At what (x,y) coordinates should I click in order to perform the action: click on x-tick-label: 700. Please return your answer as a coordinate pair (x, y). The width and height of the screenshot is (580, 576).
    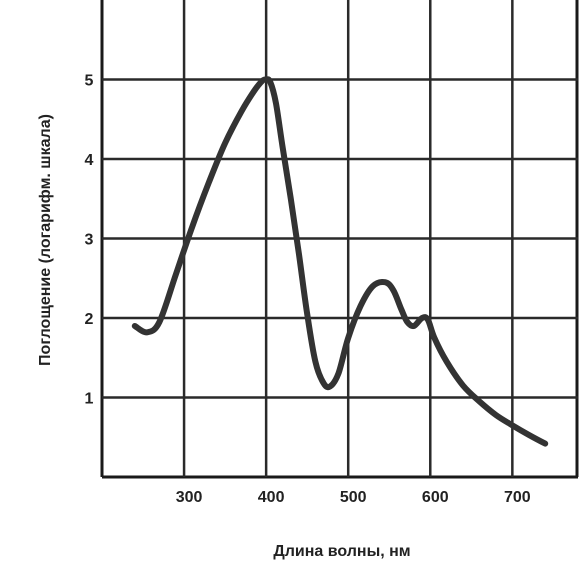
    Looking at the image, I should click on (517, 497).